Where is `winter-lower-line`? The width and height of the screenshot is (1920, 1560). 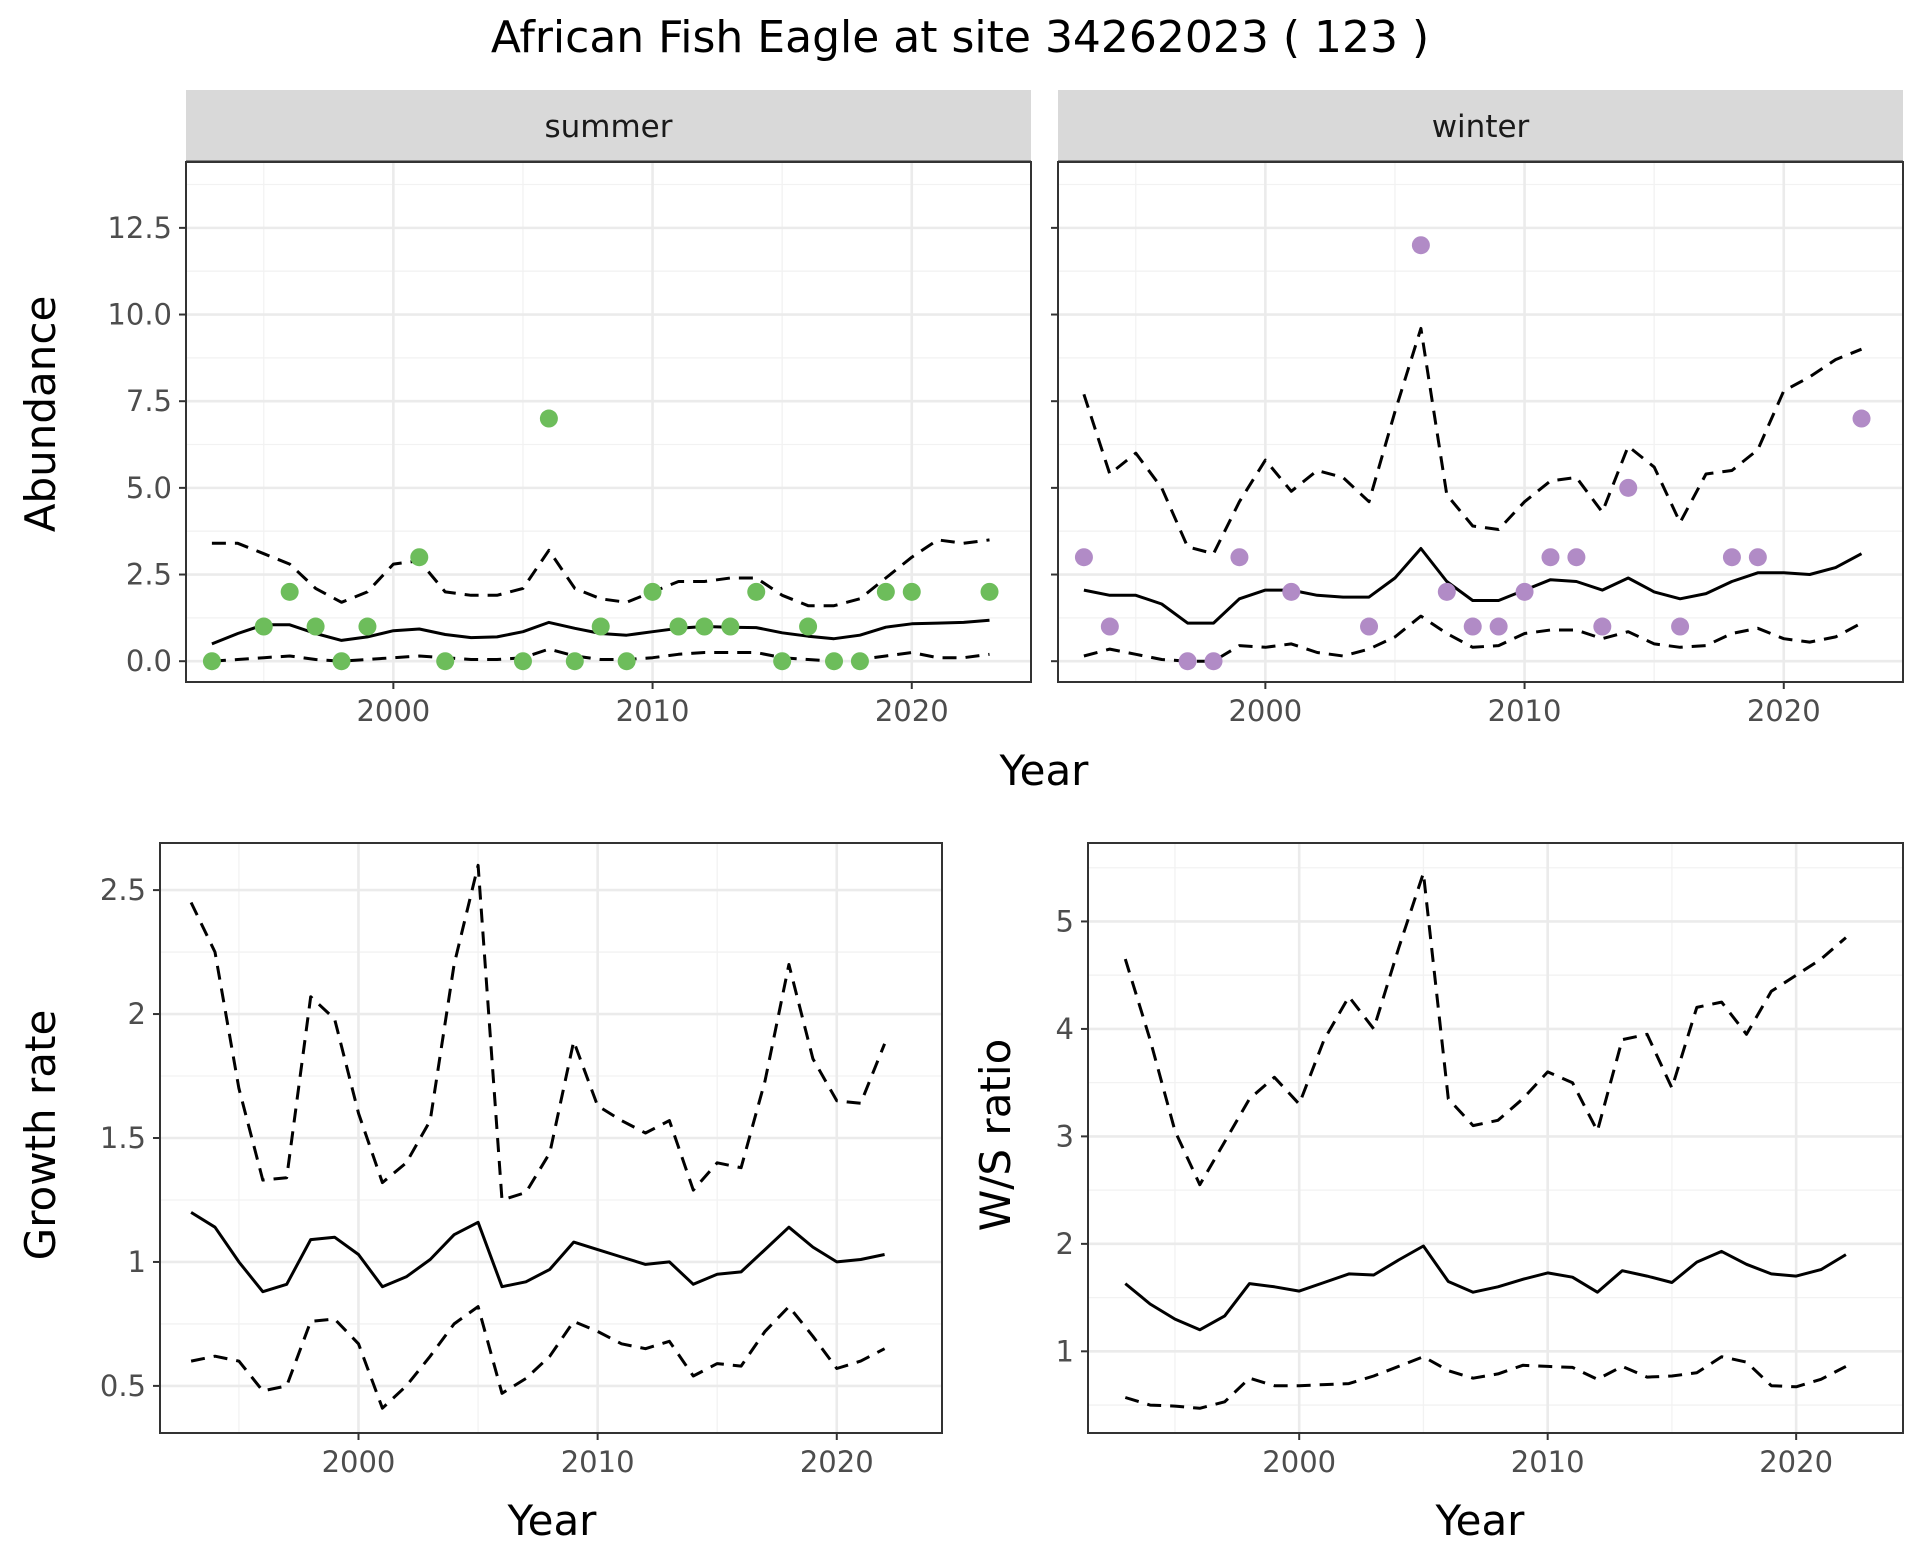 winter-lower-line is located at coordinates (1473, 638).